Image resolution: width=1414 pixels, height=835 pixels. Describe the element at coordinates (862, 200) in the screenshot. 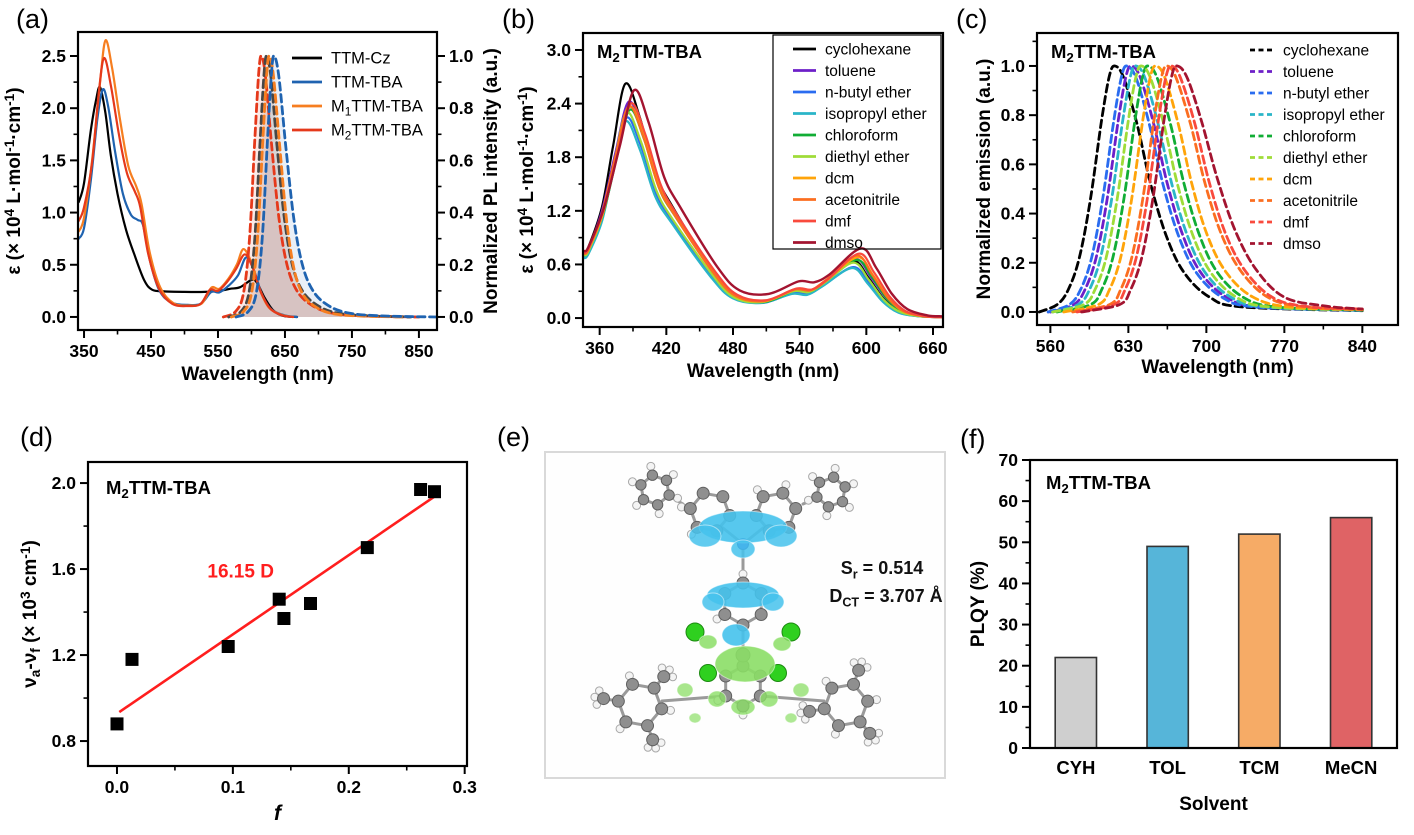

I see `legend-label: acetonitrile` at that location.